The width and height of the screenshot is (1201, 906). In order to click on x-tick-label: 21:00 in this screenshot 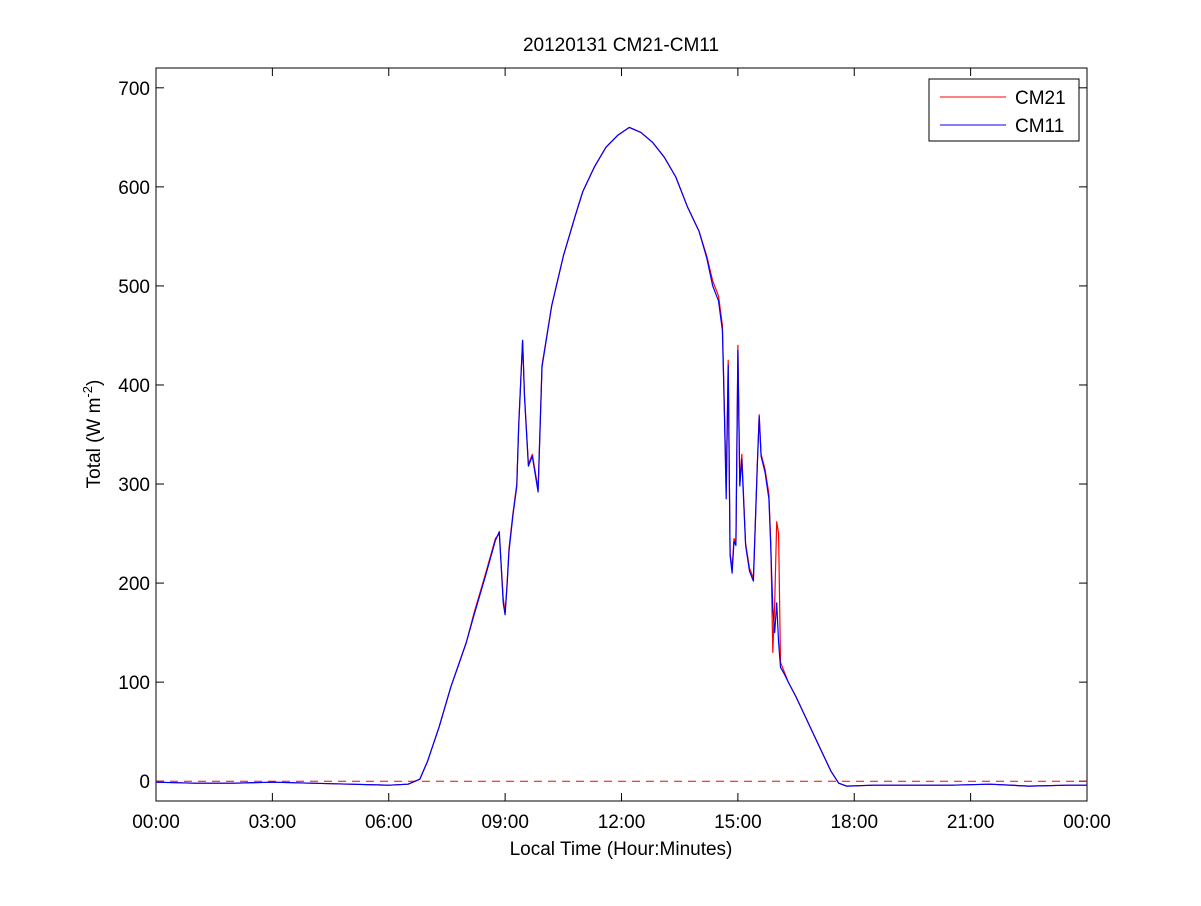, I will do `click(971, 822)`.